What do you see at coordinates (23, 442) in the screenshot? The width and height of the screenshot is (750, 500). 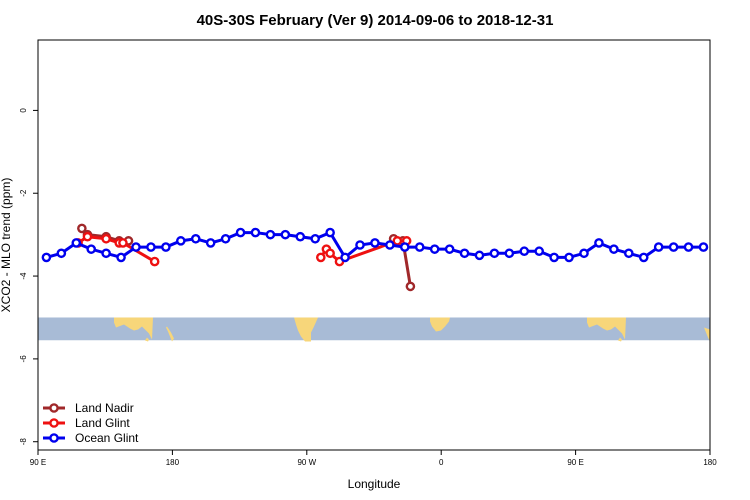 I see `y-tick-label: -8` at bounding box center [23, 442].